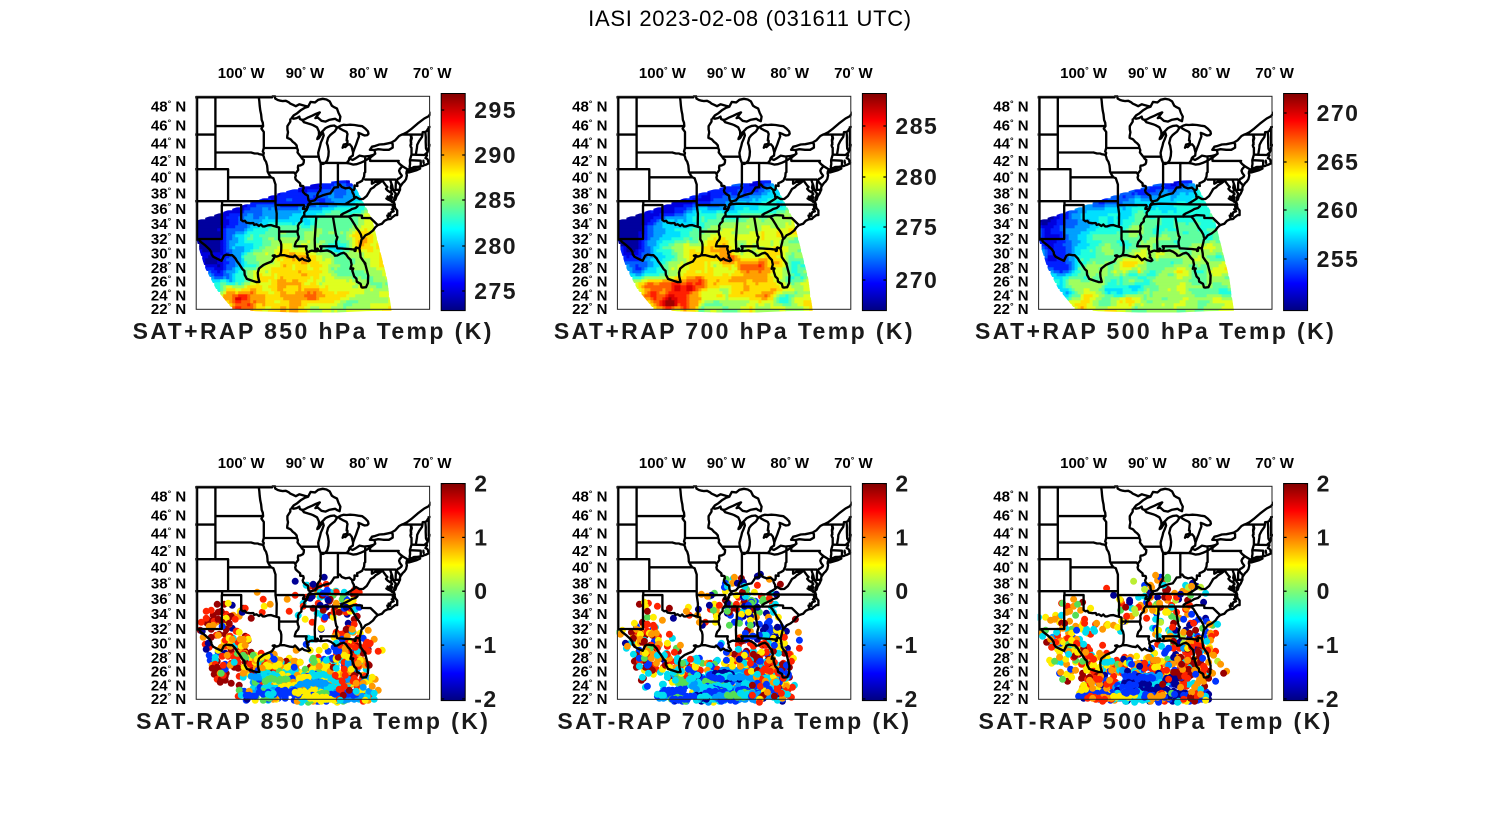 The height and width of the screenshot is (825, 1500). Describe the element at coordinates (902, 484) in the screenshot. I see `svg-text: 2` at that location.